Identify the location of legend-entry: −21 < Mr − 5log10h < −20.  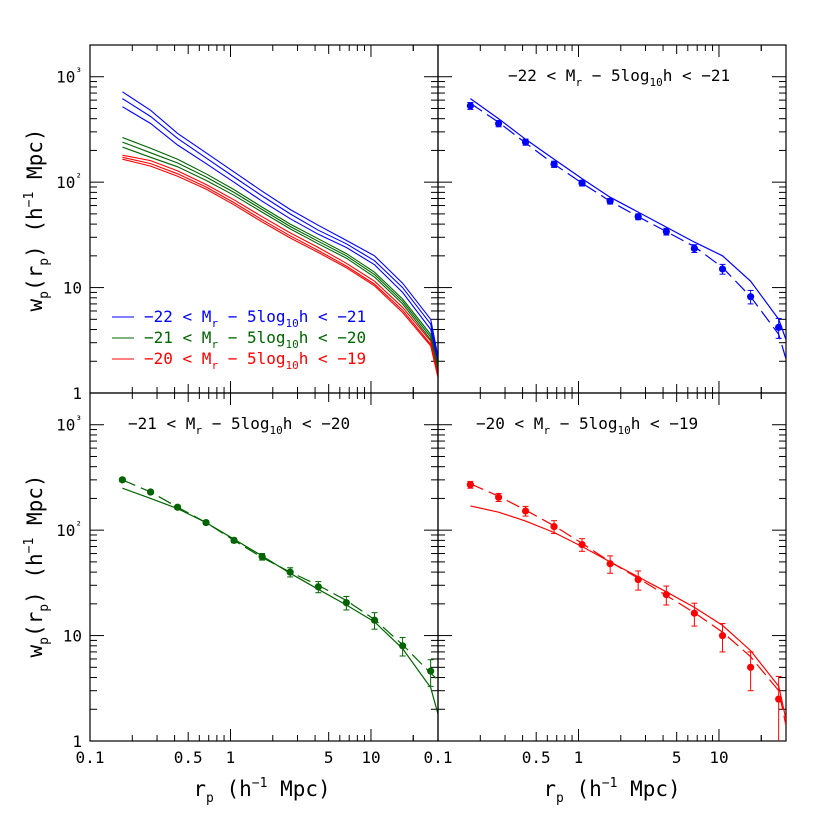
(255, 339).